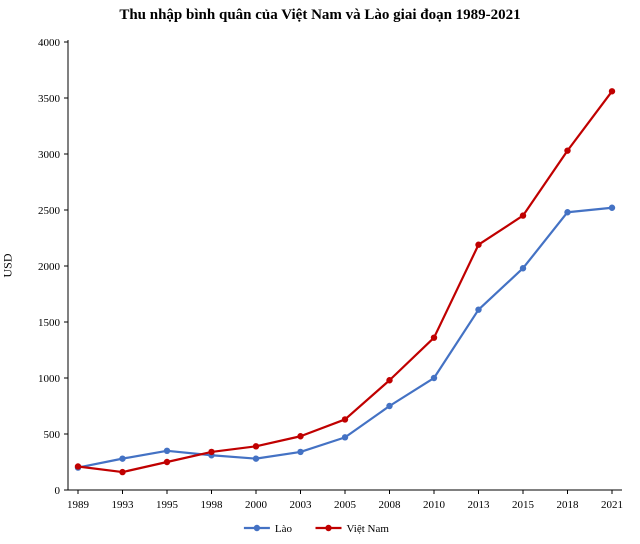 This screenshot has height=544, width=640. Describe the element at coordinates (49, 211) in the screenshot. I see `y-tick-label: 2500` at that location.